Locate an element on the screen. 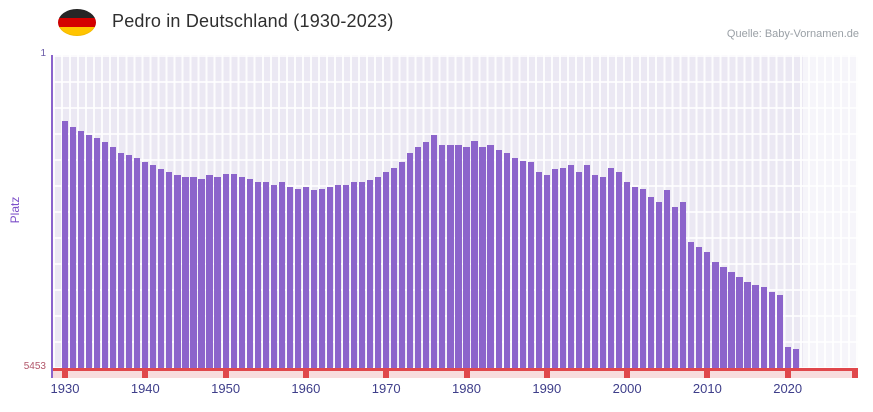 The width and height of the screenshot is (873, 412). bar-2013 is located at coordinates (731, 320).